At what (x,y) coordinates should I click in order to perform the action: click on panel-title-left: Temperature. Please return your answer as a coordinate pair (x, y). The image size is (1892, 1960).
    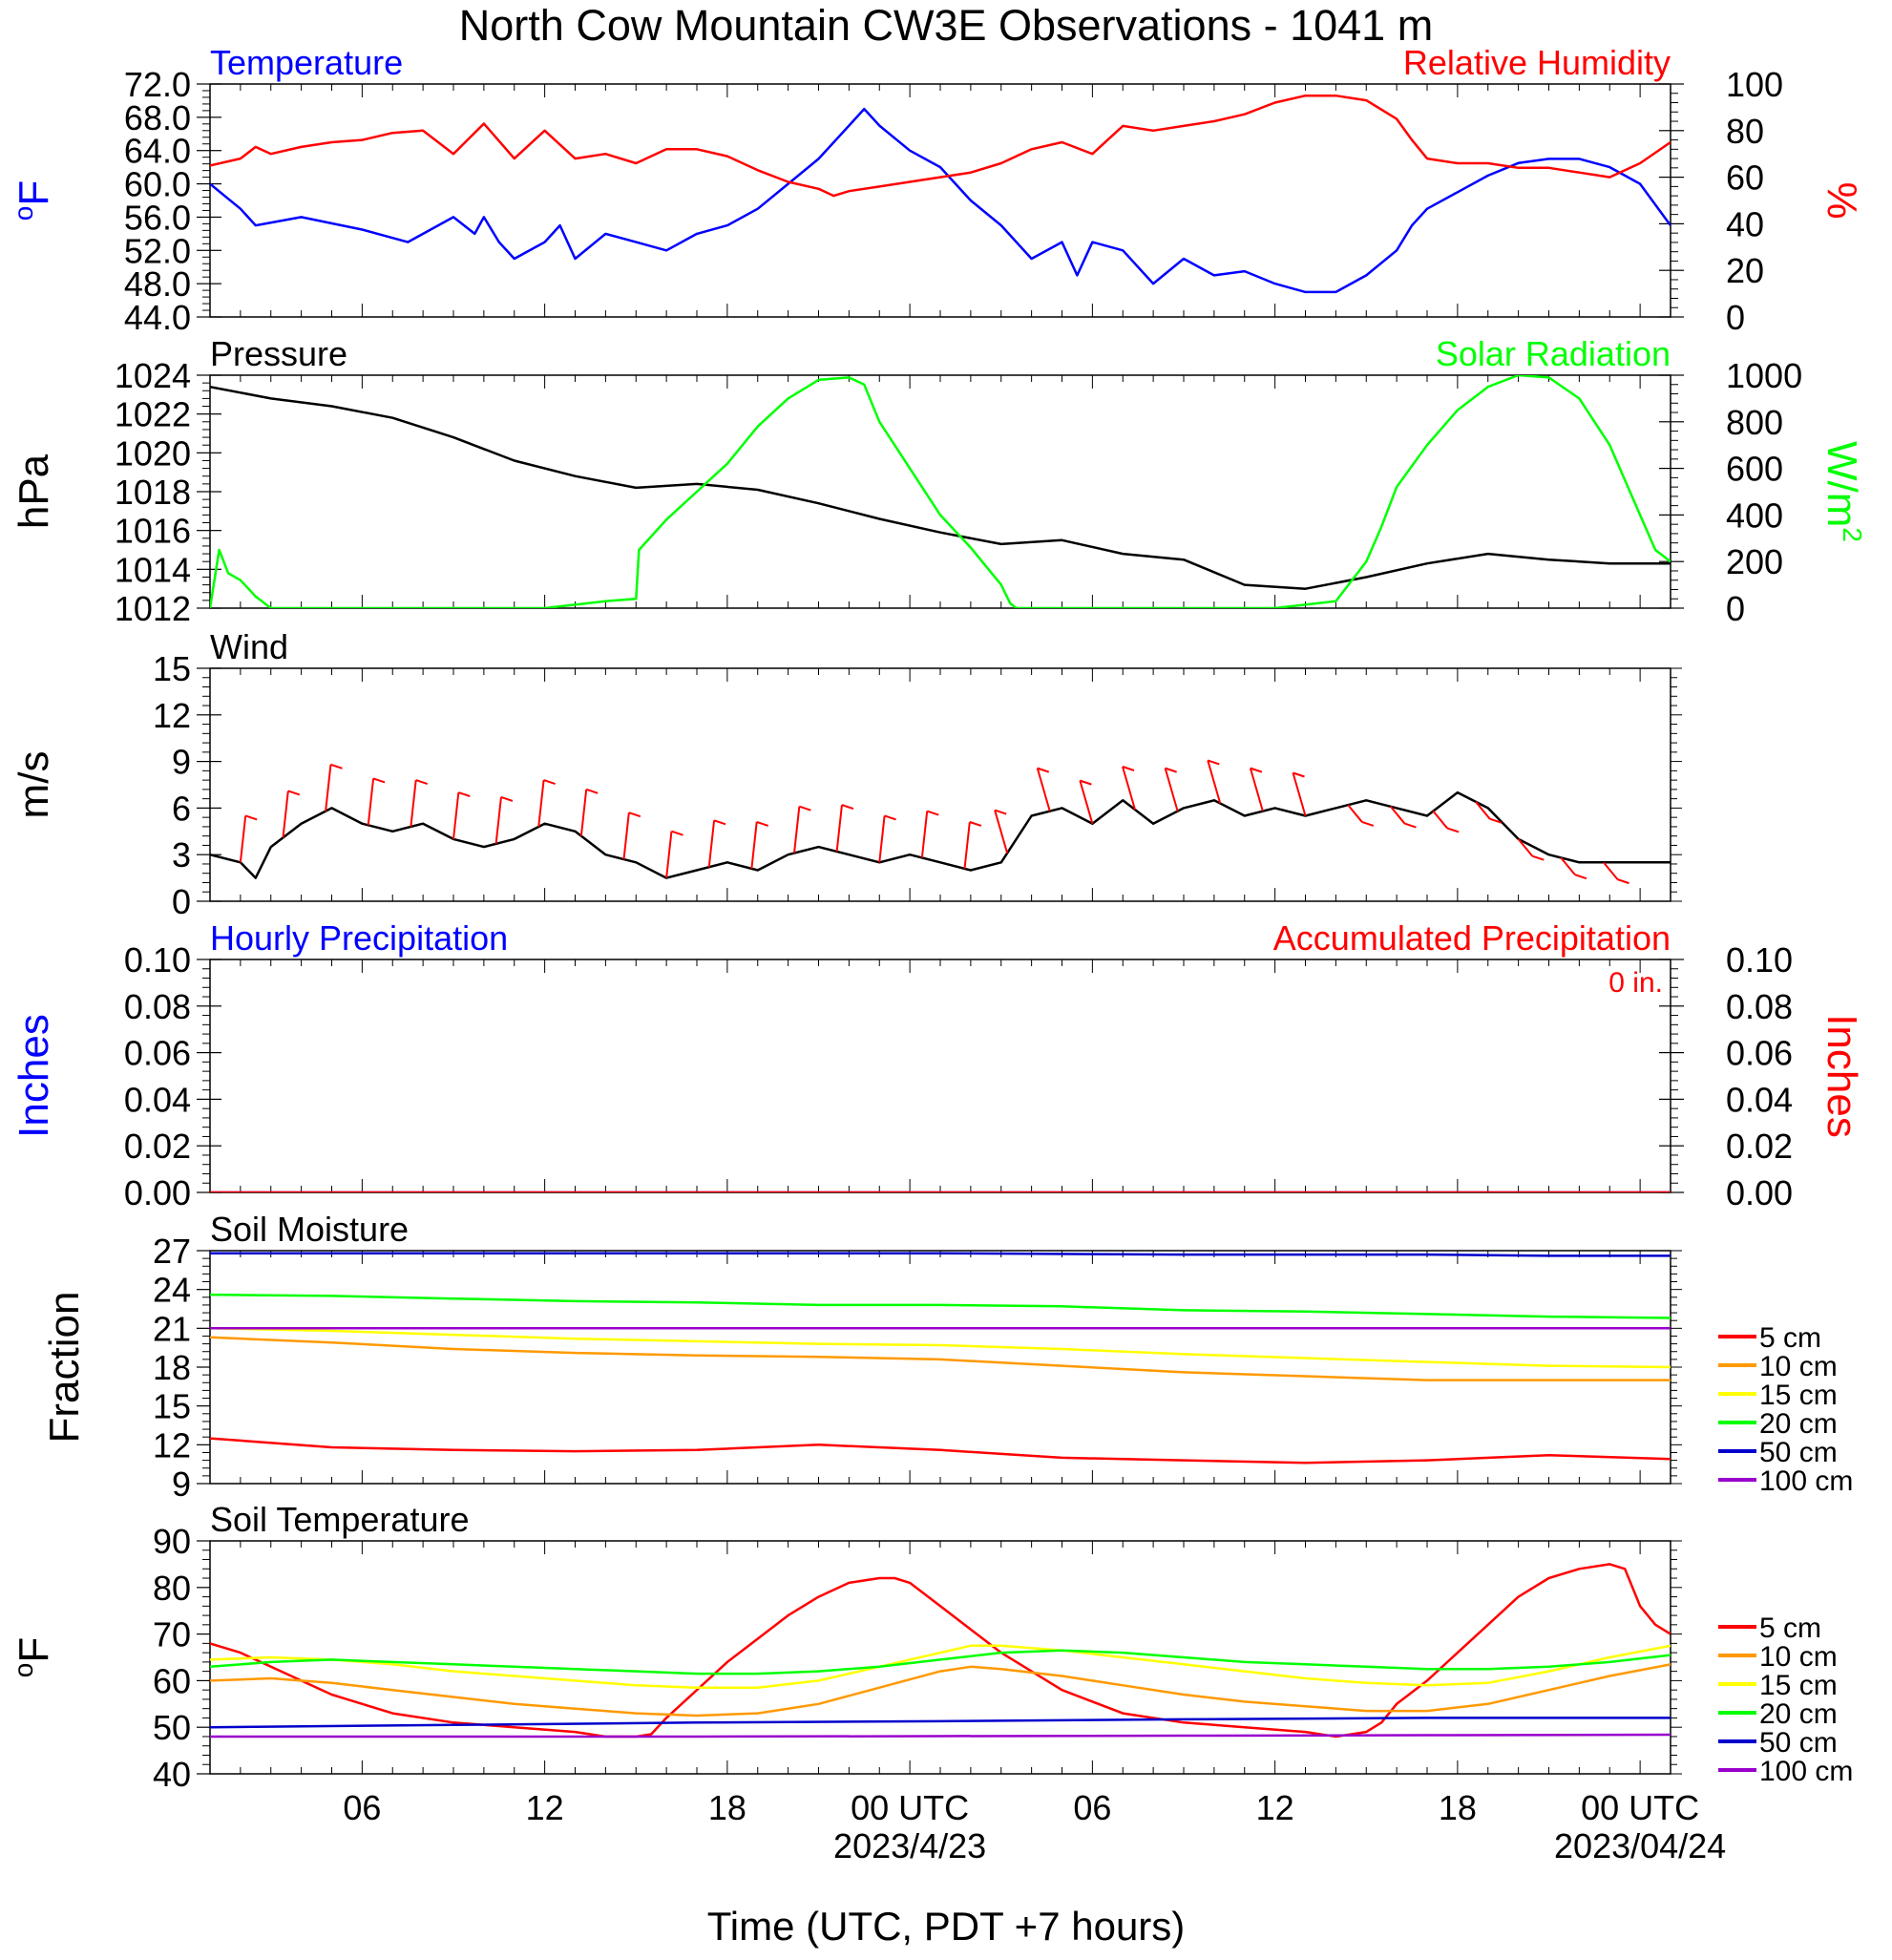
    Looking at the image, I should click on (306, 62).